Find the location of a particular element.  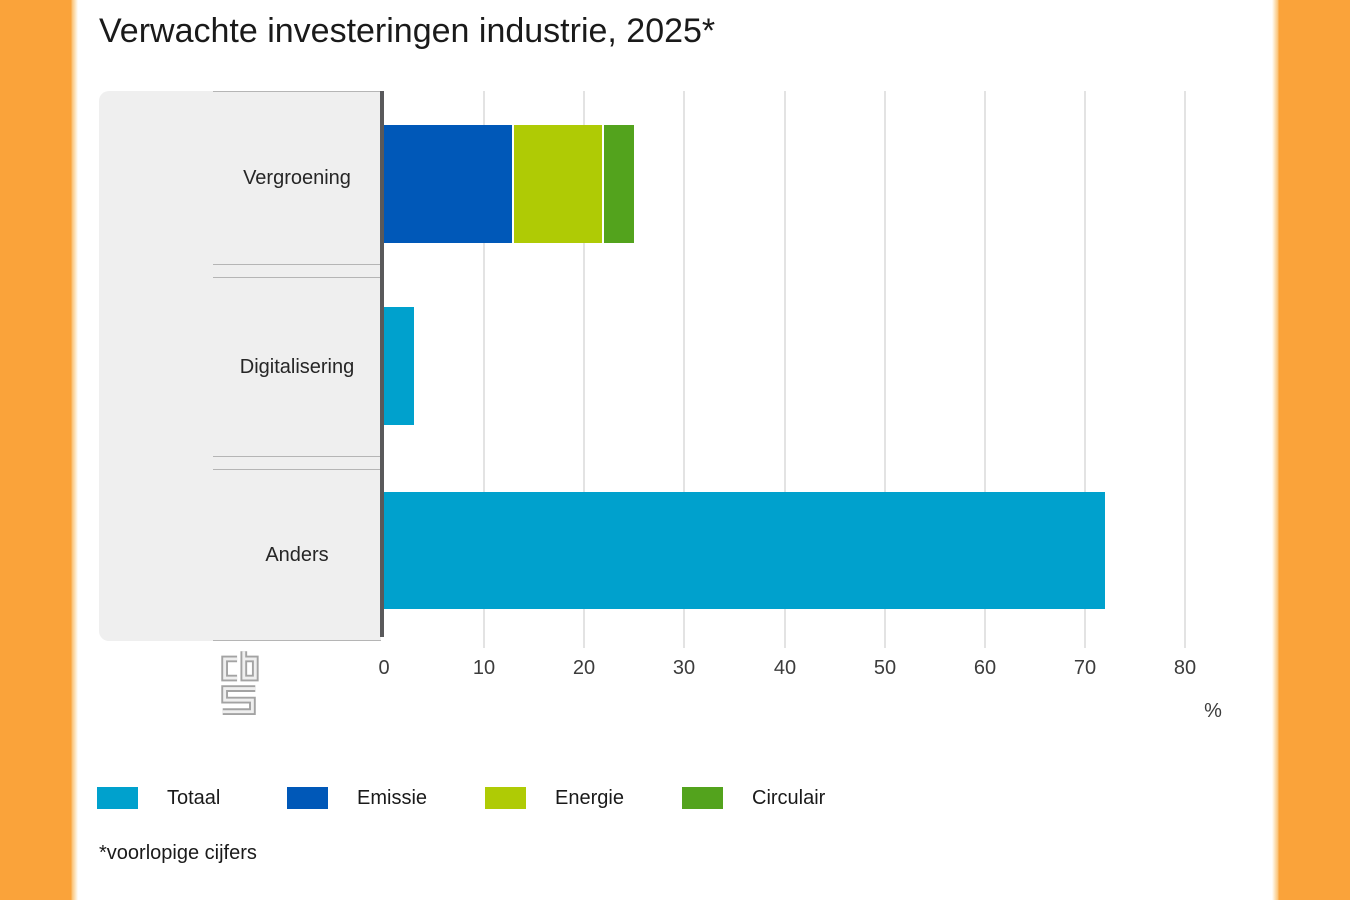

legend-label: Emissie is located at coordinates (392, 797).